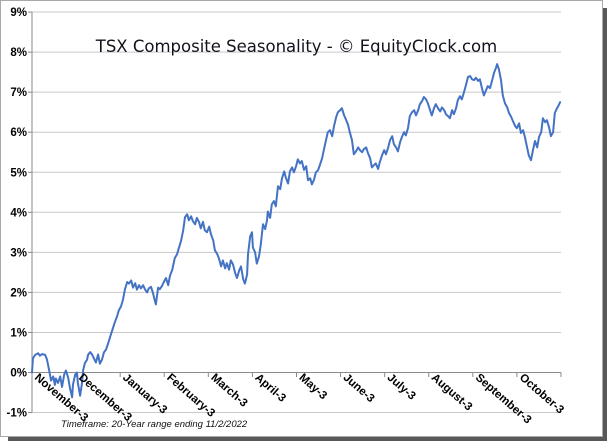 The height and width of the screenshot is (443, 609). What do you see at coordinates (18, 133) in the screenshot?
I see `y-axis-label: 6%` at bounding box center [18, 133].